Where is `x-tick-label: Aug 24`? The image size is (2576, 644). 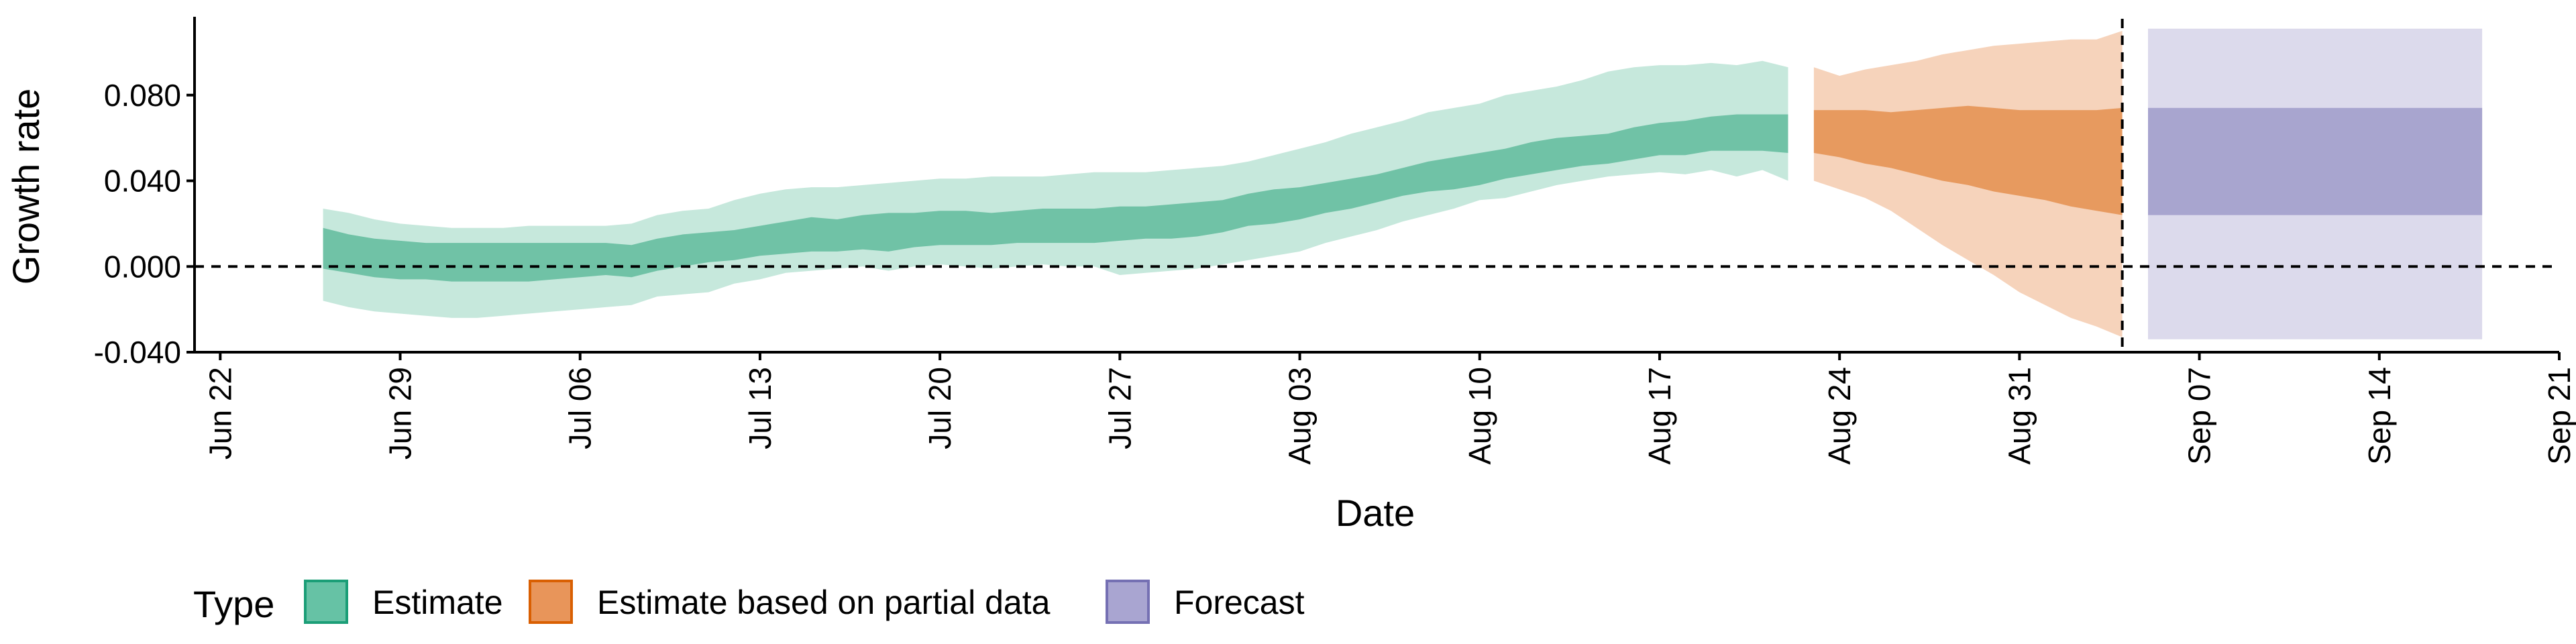 x-tick-label: Aug 24 is located at coordinates (1839, 416).